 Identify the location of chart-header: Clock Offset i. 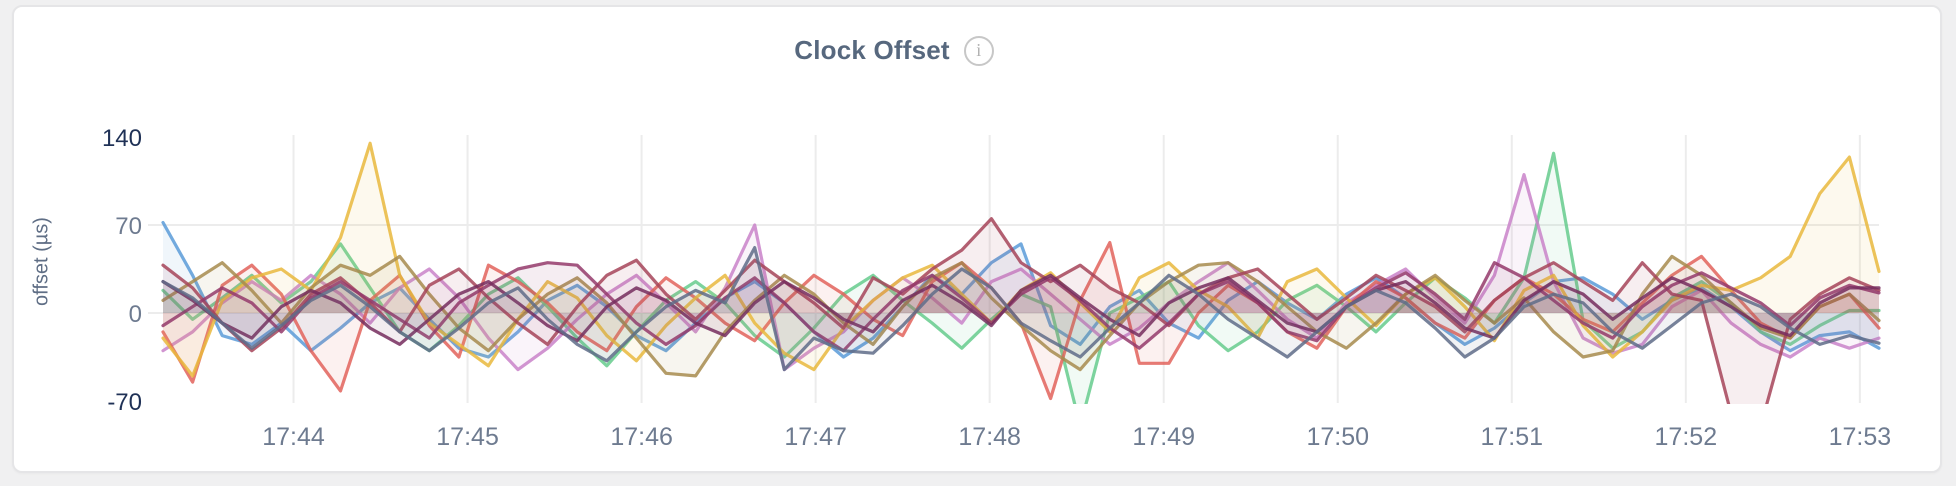
(894, 50).